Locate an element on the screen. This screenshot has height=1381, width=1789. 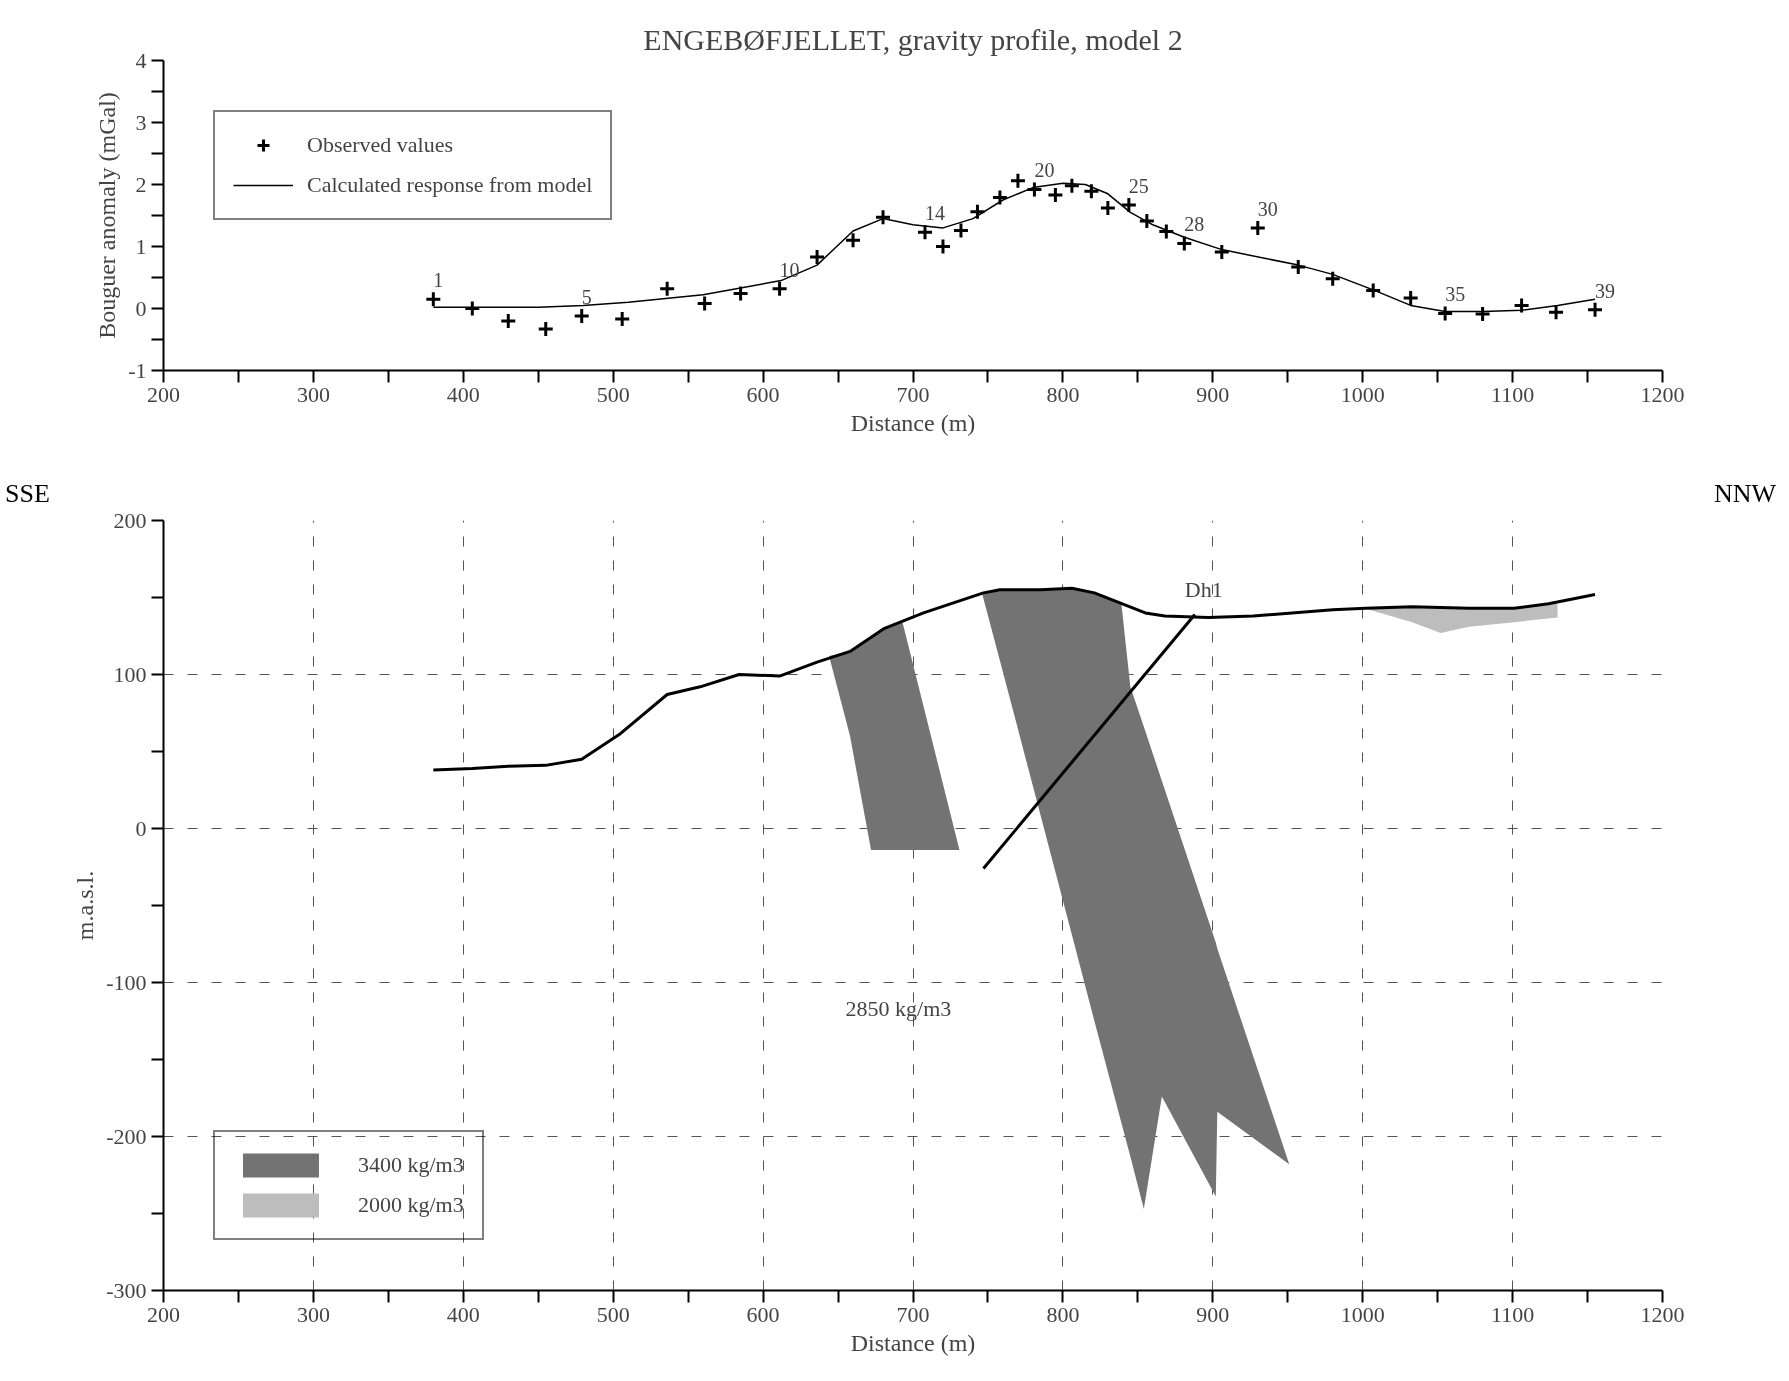
chart-title: ENGEBØFJELLET, gravity profile, model 2 is located at coordinates (913, 39).